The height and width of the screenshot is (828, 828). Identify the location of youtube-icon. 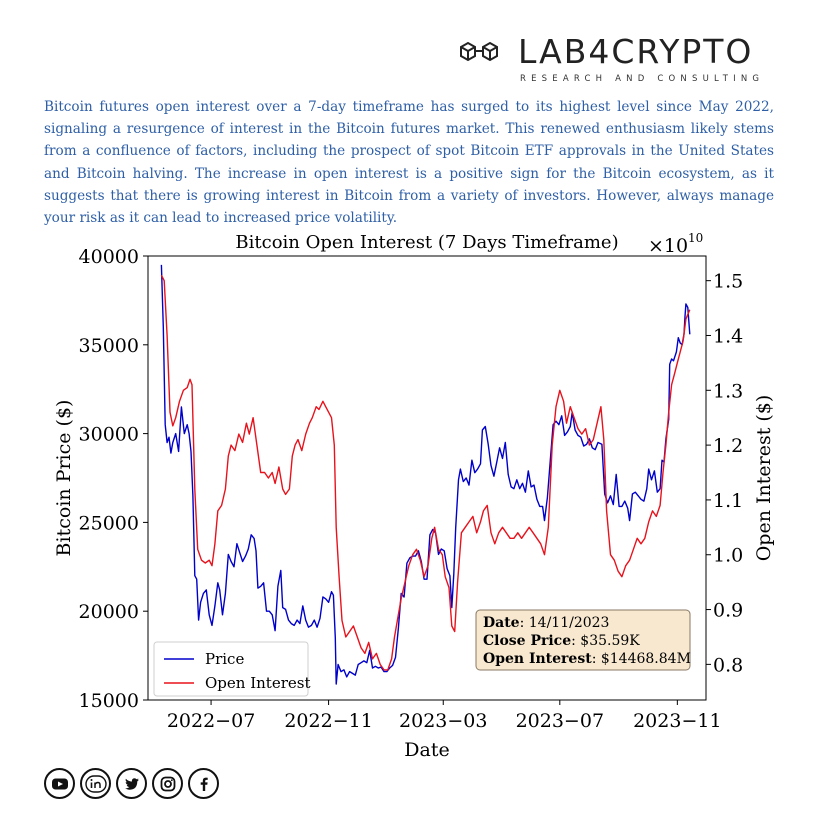
(59, 783).